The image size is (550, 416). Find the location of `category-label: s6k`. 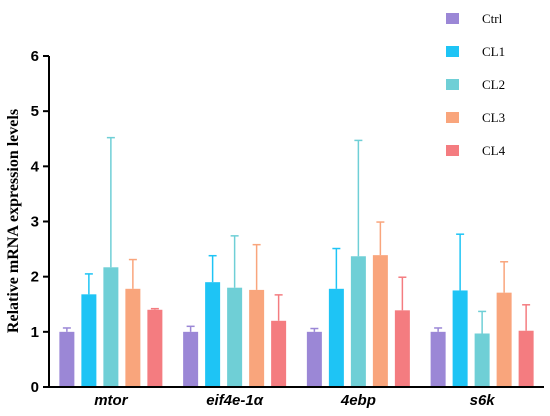

category-label: s6k is located at coordinates (483, 400).